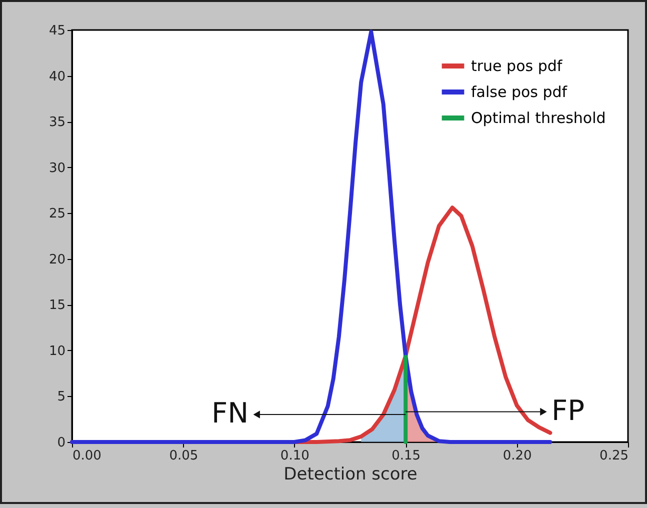 The height and width of the screenshot is (508, 647). What do you see at coordinates (183, 456) in the screenshot?
I see `x-tick-label: 0.05` at bounding box center [183, 456].